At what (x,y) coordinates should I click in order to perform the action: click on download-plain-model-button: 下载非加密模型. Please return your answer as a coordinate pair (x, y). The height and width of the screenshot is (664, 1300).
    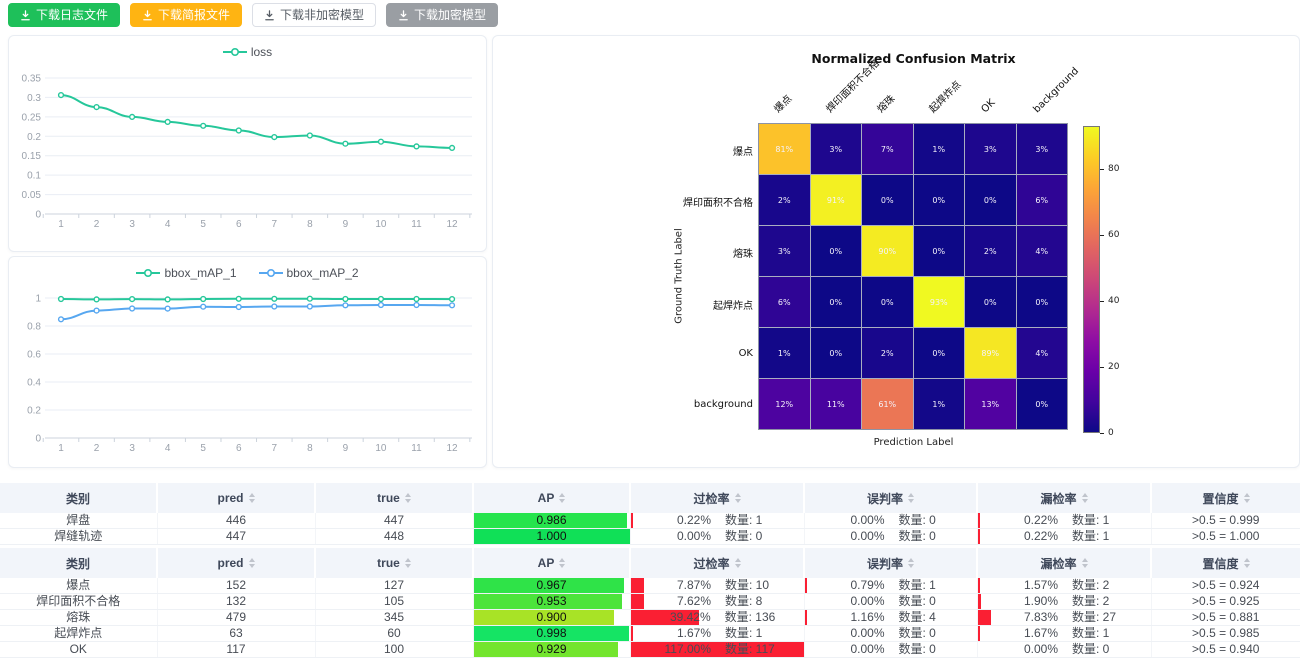
    Looking at the image, I should click on (314, 15).